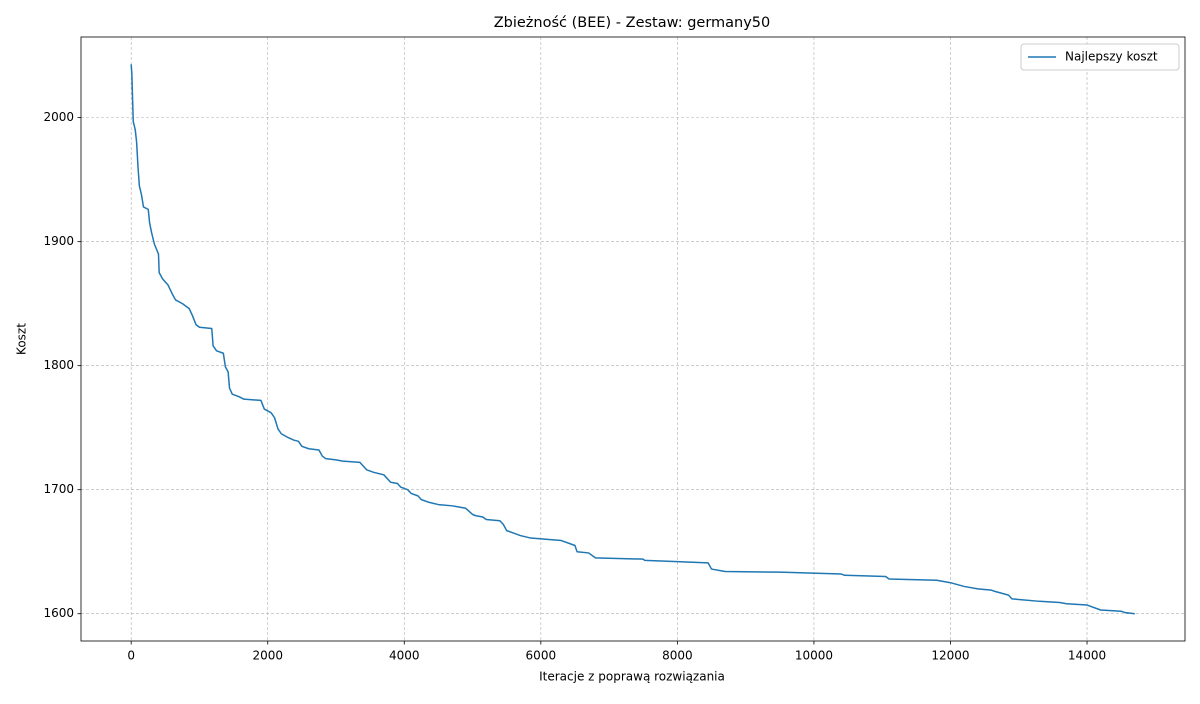  Describe the element at coordinates (950, 656) in the screenshot. I see `x-tick-label: 12000` at that location.